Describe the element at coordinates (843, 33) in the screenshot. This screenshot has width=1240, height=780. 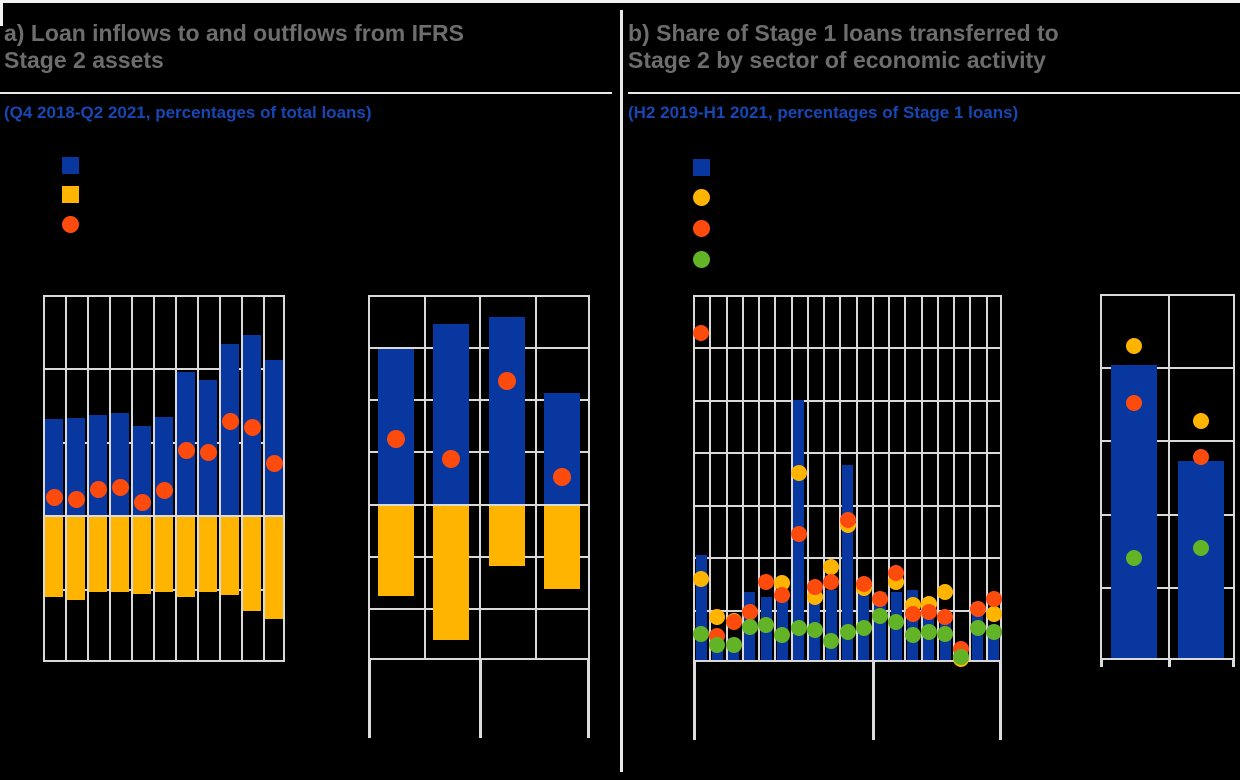
I see `panel-b-title-line1: b) Share of Stage 1 loans transferred to` at that location.